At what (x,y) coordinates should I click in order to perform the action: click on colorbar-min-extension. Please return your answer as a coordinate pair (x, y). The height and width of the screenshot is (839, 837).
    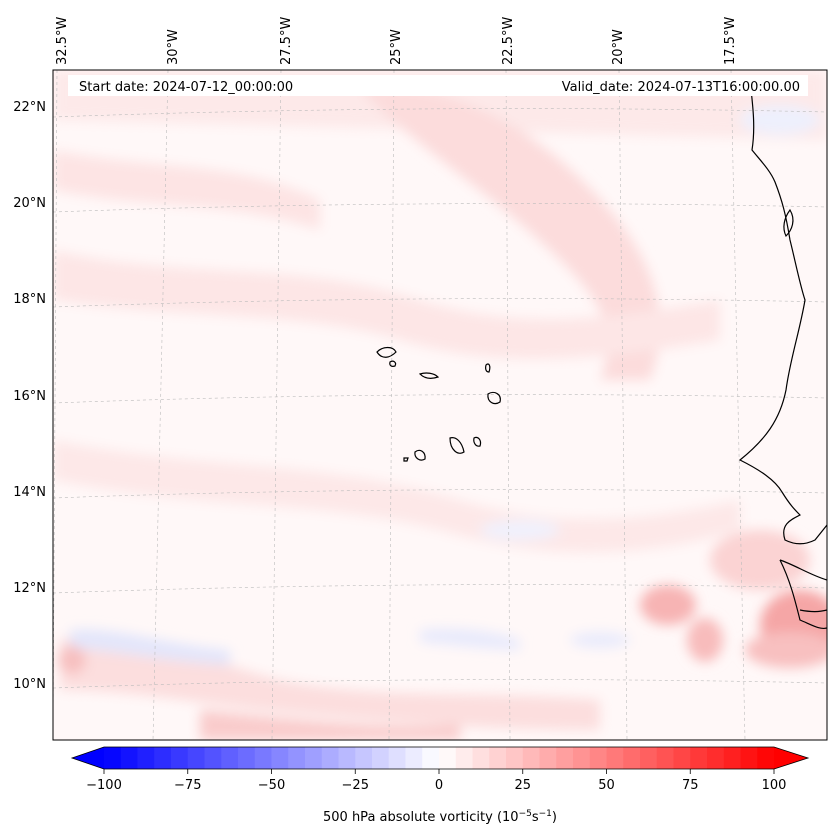
    Looking at the image, I should click on (88, 758).